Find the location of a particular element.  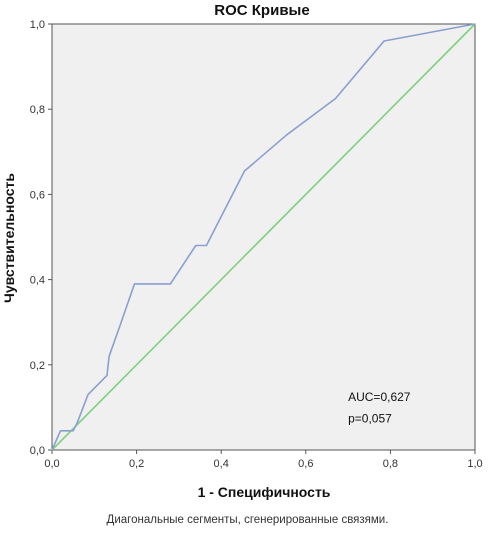

y-tick-label: 0,8 is located at coordinates (37, 110).